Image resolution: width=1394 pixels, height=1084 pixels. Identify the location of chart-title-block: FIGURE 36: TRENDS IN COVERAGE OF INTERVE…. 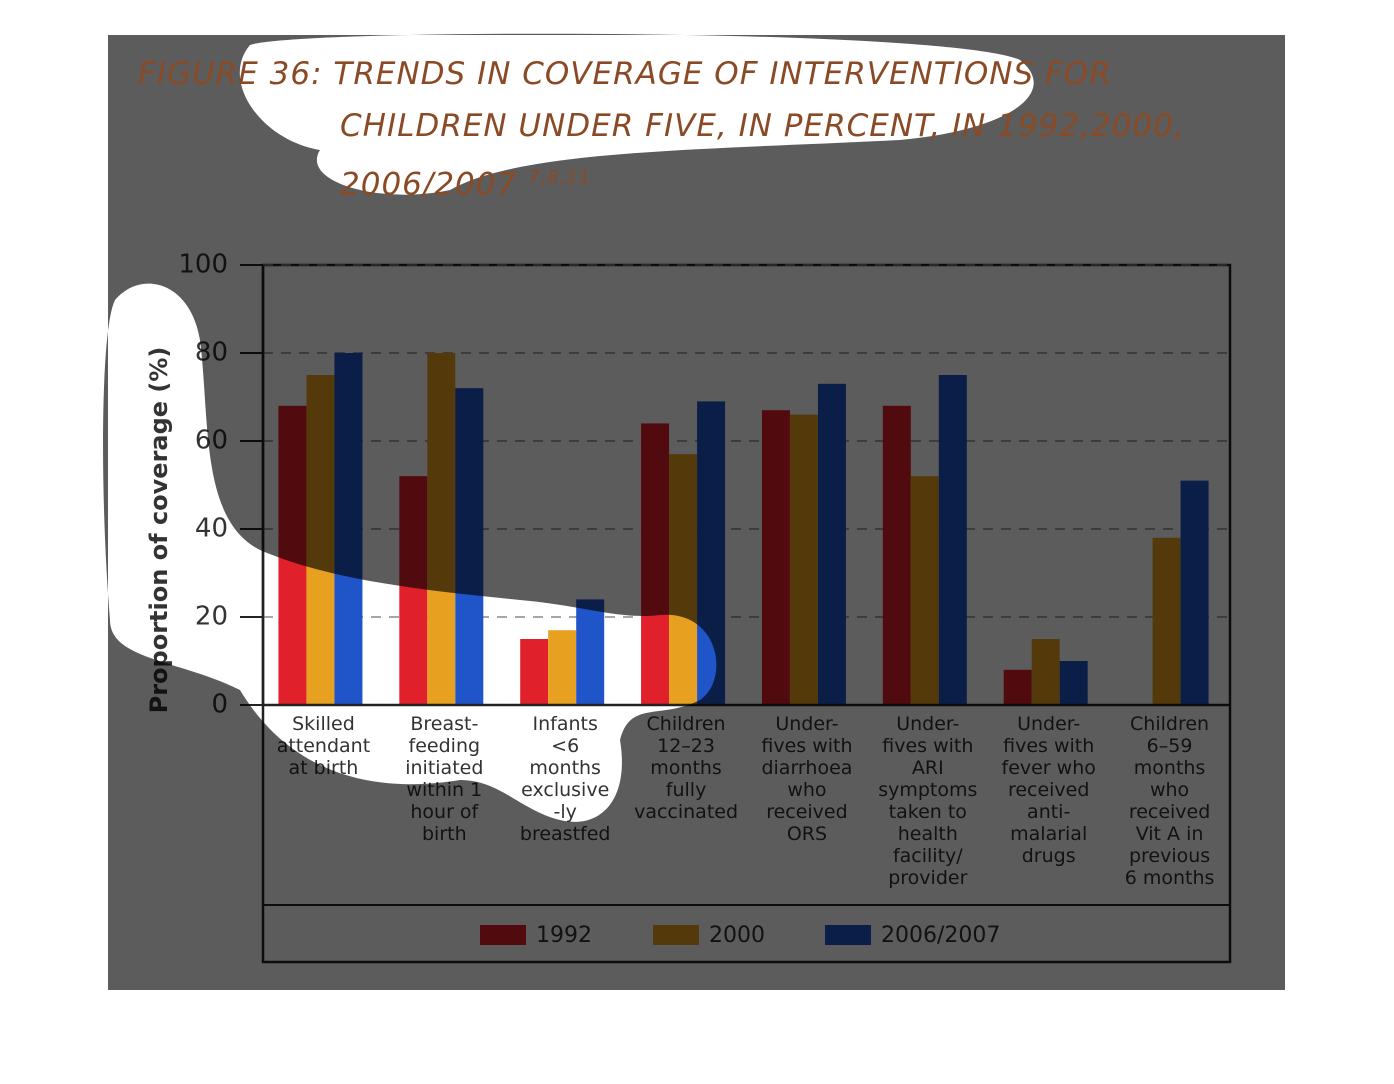
(693, 129).